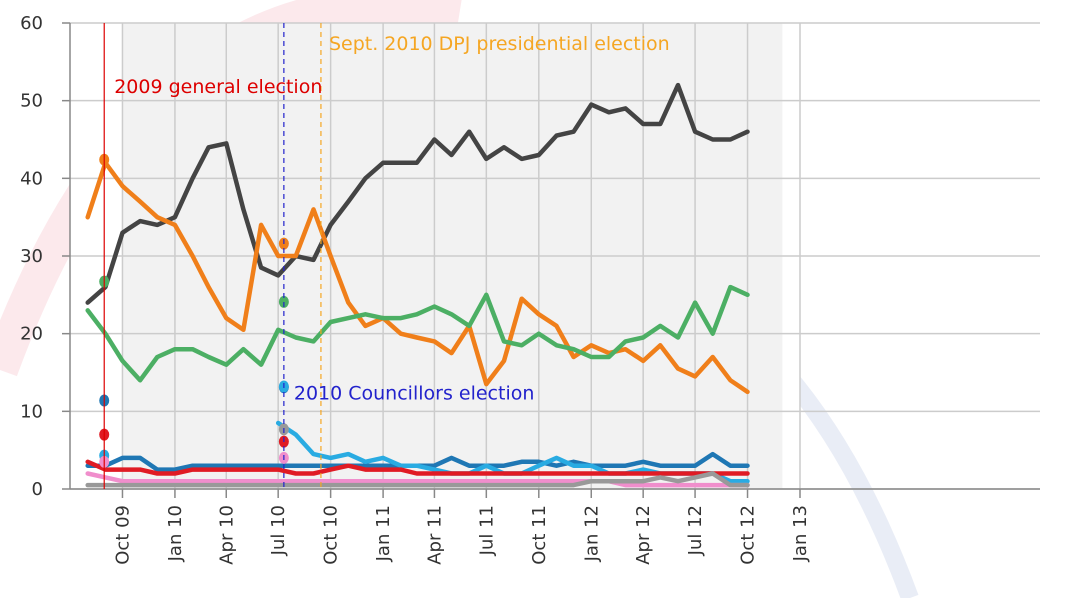 This screenshot has height=598, width=1069. I want to click on annotation-label: 2009 general election, so click(218, 87).